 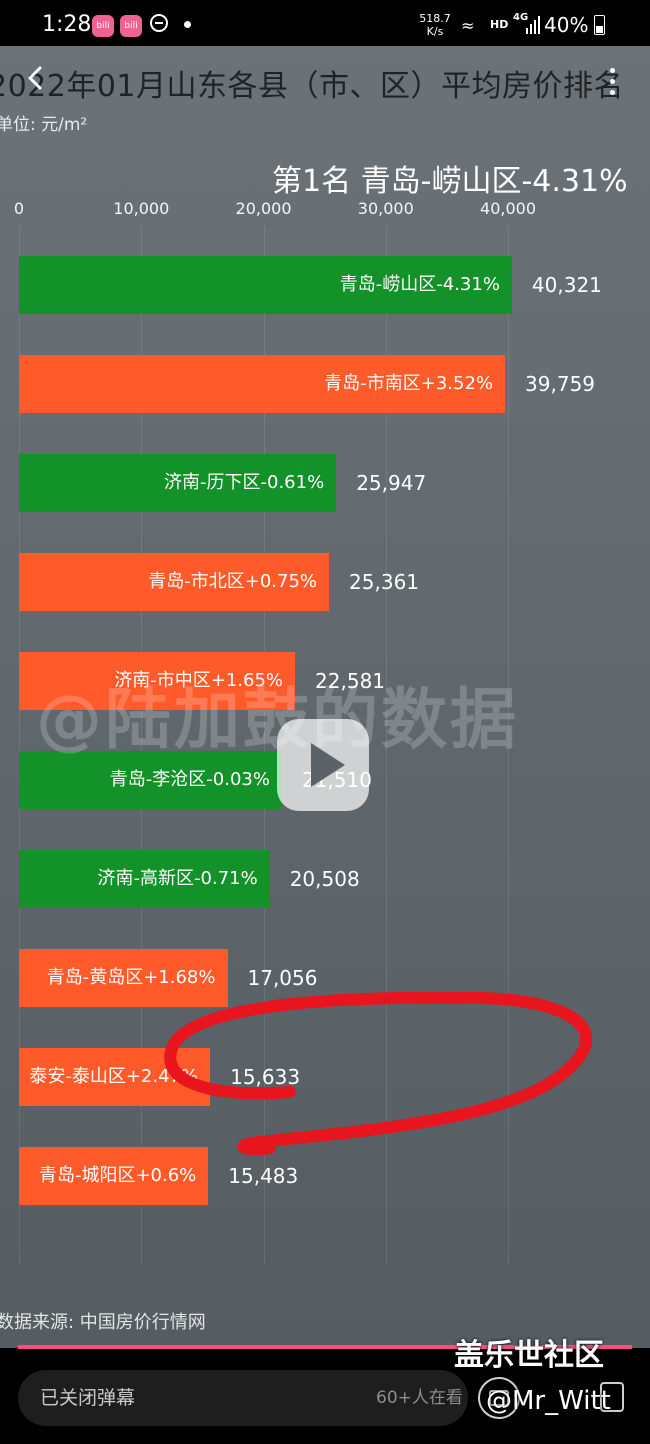 I want to click on bar-label: 青岛-崂山区-4.31%, so click(x=419, y=284).